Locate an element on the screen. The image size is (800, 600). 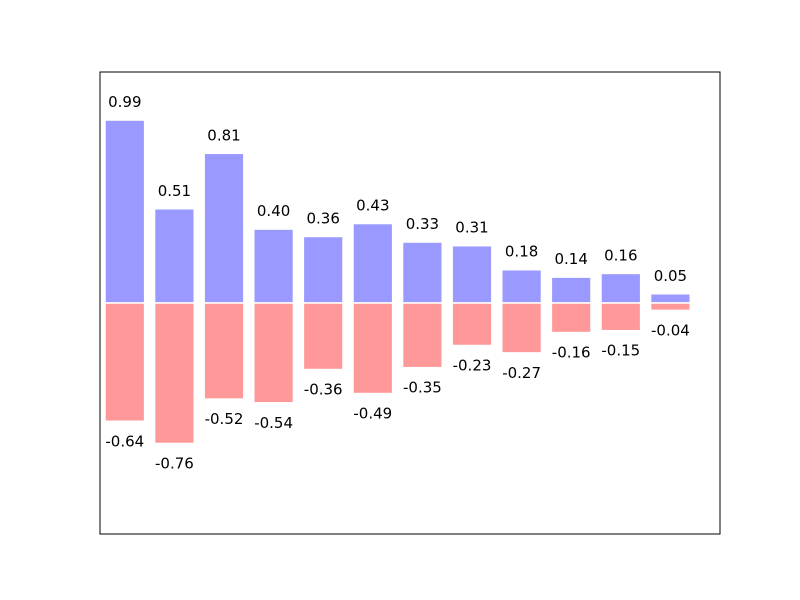
value-label-positive-5: 0.43 is located at coordinates (372, 206).